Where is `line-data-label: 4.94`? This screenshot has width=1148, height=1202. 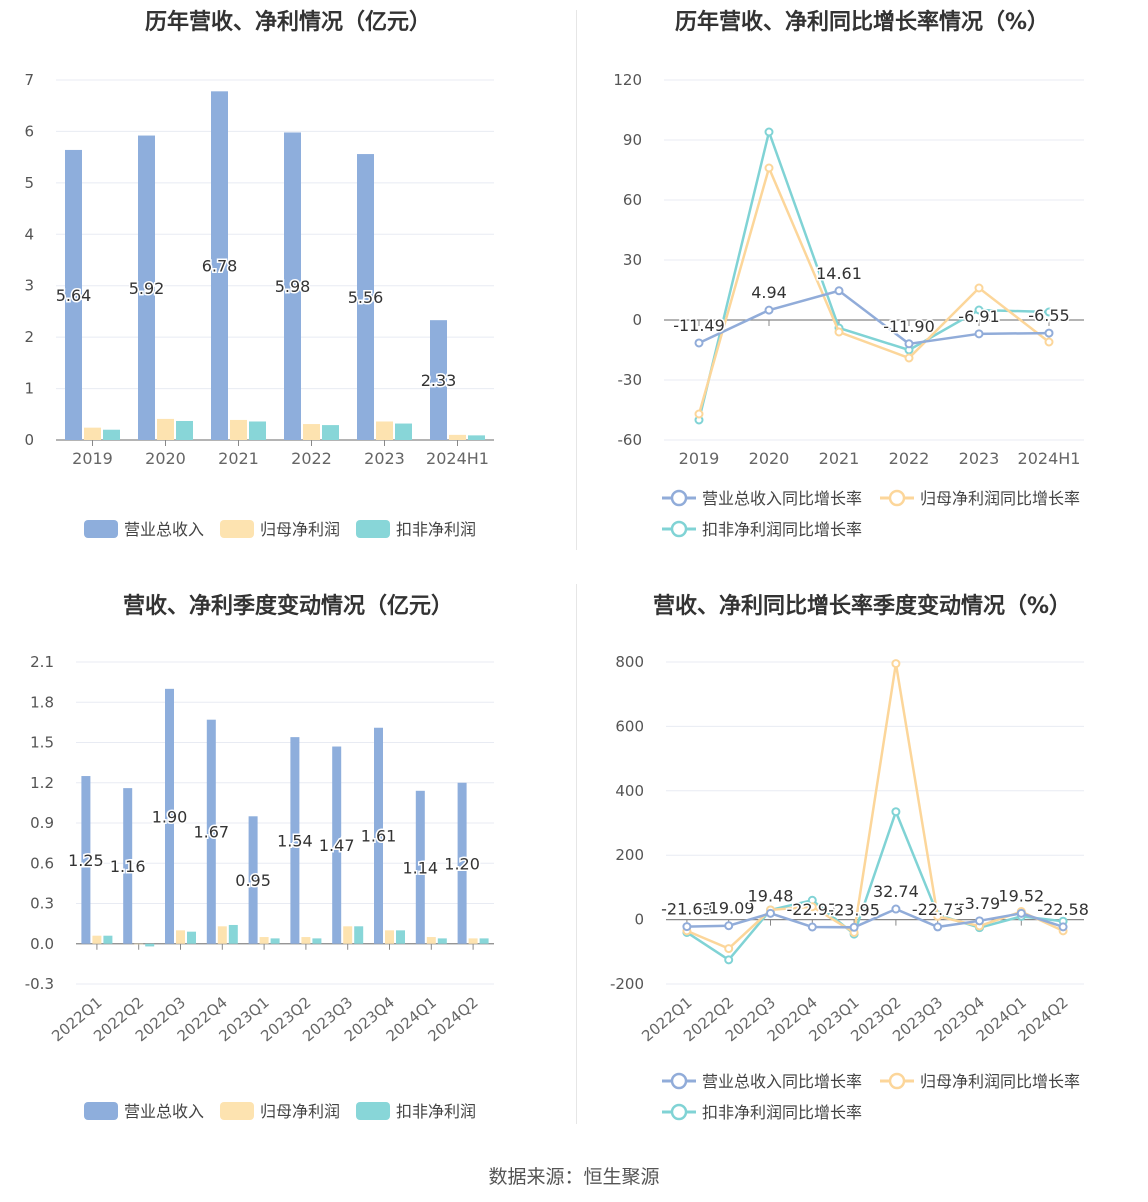 line-data-label: 4.94 is located at coordinates (769, 292).